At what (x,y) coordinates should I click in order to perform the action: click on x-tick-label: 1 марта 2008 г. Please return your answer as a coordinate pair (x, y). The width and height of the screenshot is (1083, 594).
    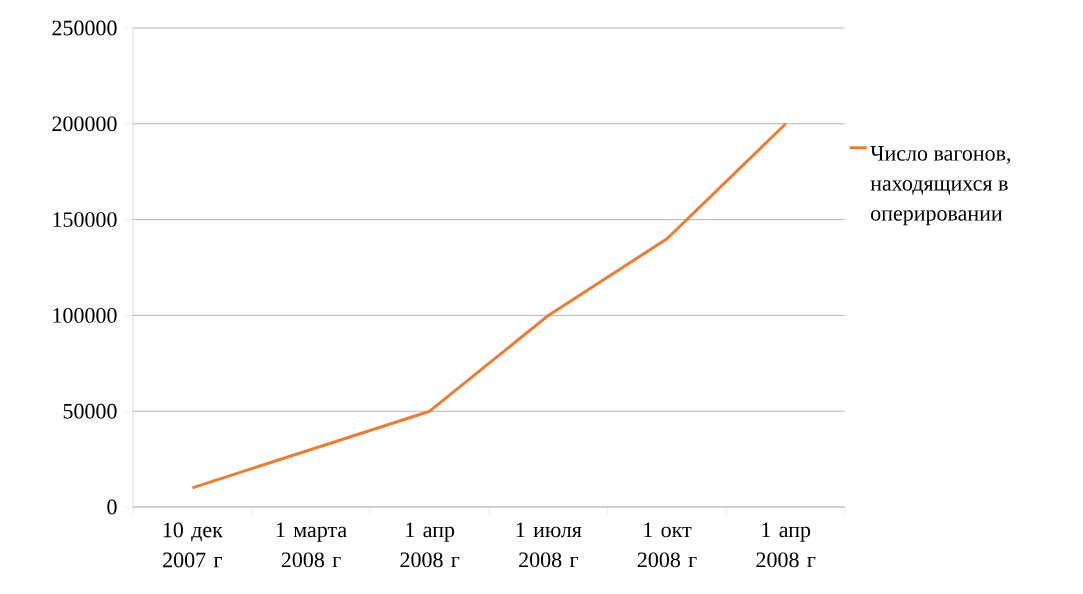
    Looking at the image, I should click on (311, 545).